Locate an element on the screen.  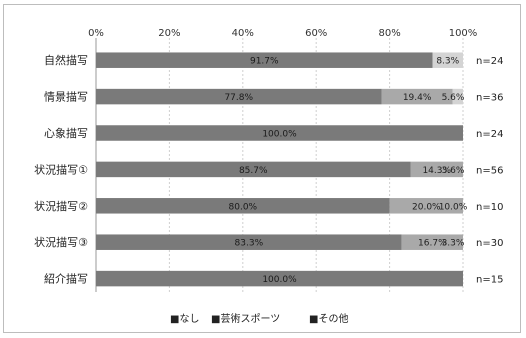
legend-entry: ■その他 is located at coordinates (328, 318).